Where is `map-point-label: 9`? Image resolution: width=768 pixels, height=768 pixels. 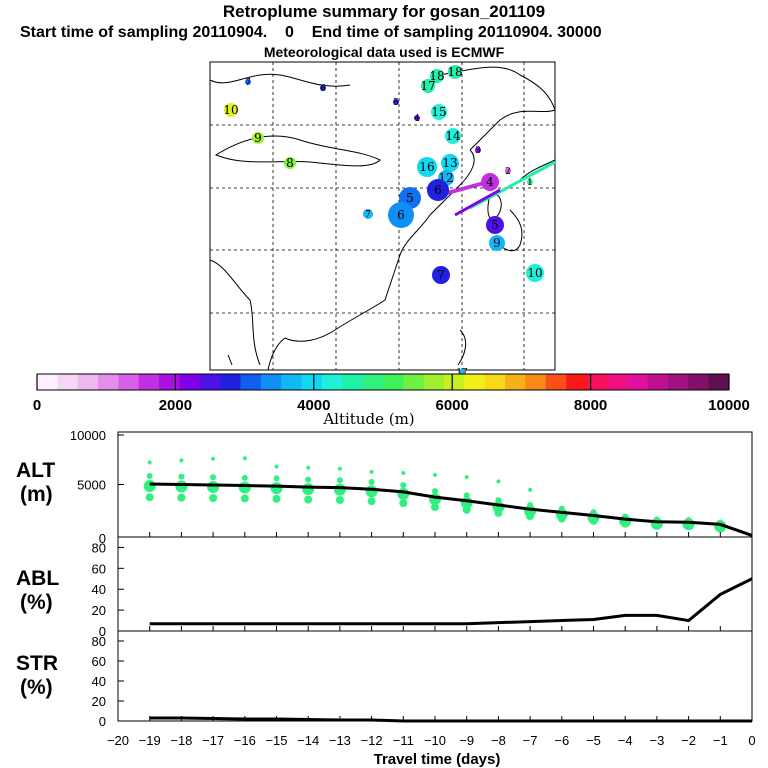
map-point-label: 9 is located at coordinates (497, 243).